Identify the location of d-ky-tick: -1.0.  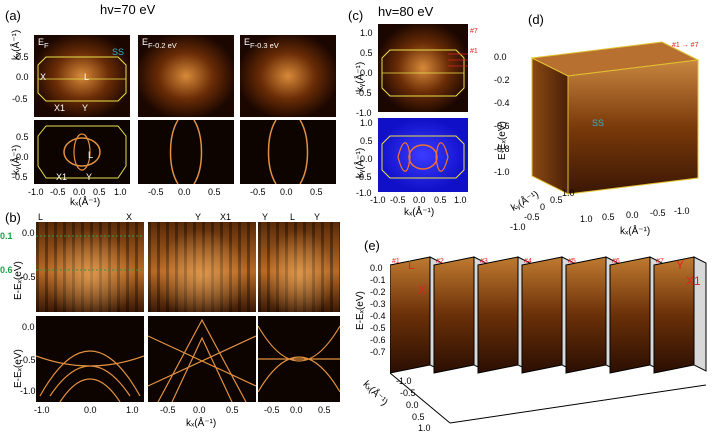
(518, 227).